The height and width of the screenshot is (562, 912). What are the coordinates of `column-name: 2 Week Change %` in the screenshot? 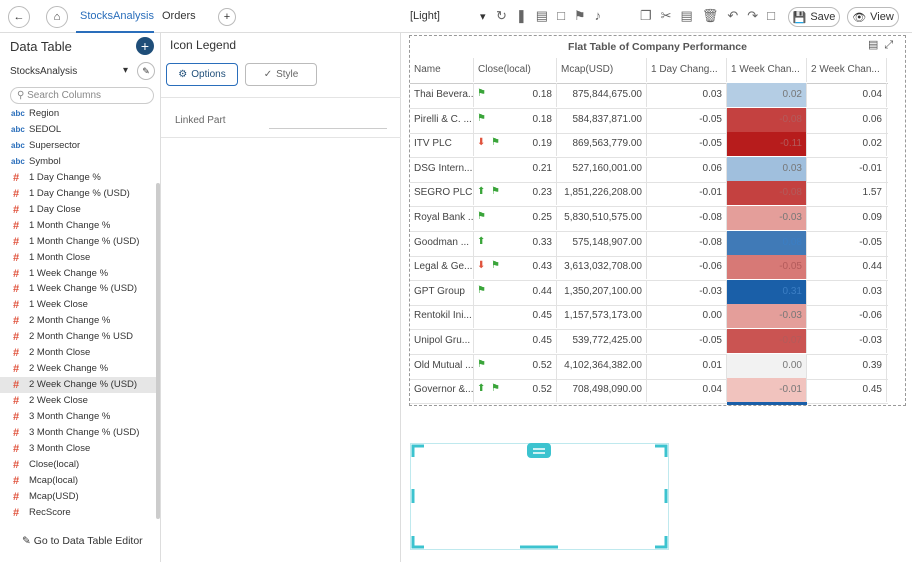 It's located at (69, 369).